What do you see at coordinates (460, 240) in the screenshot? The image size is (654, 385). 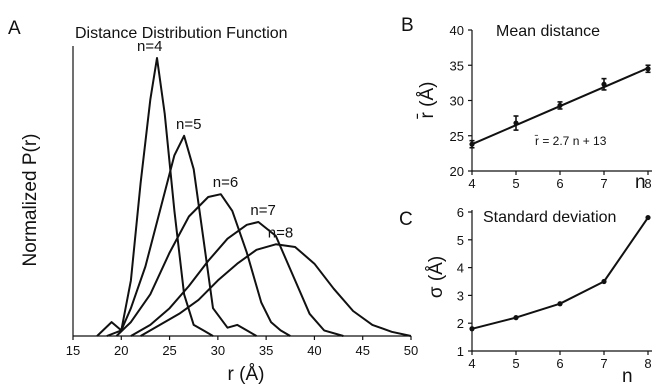 I see `panel-c-y-tick-label: 5` at bounding box center [460, 240].